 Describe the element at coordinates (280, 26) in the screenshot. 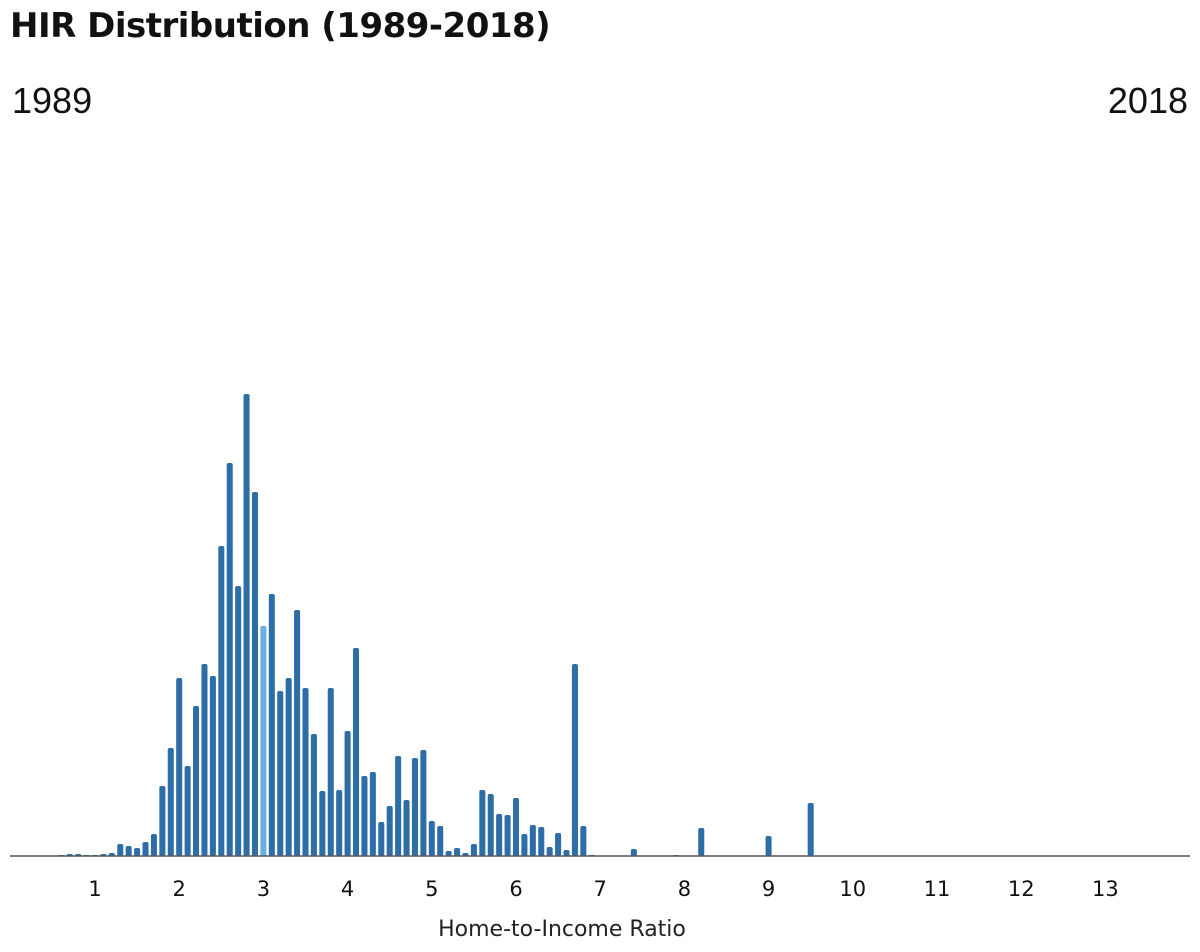

I see `chart-title: HIR Distribution (1989-2018)` at that location.